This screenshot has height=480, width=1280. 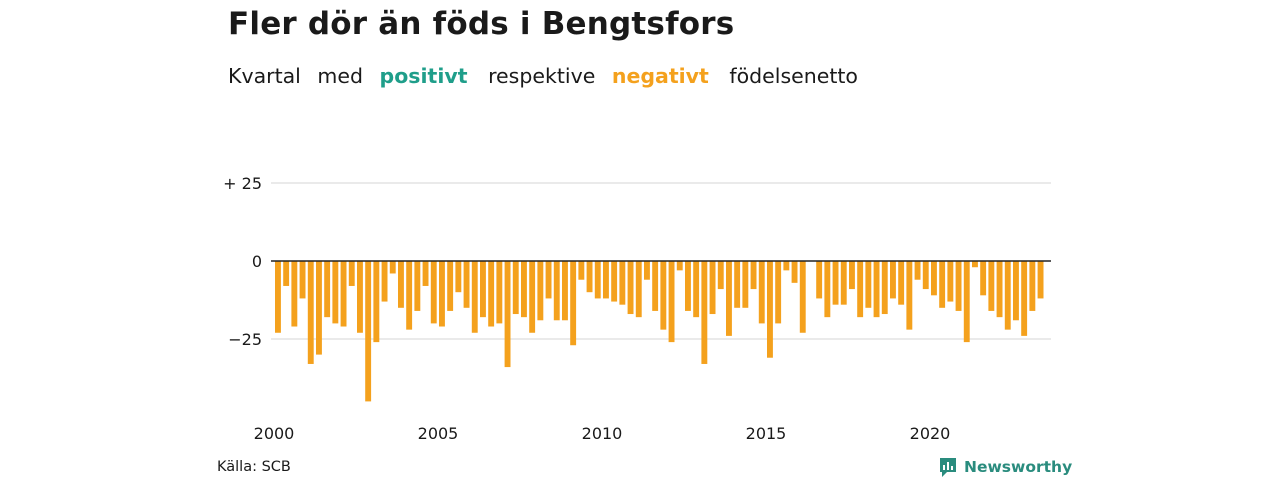 I want to click on newsworthy-logo: Newsworthy, so click(x=1005, y=467).